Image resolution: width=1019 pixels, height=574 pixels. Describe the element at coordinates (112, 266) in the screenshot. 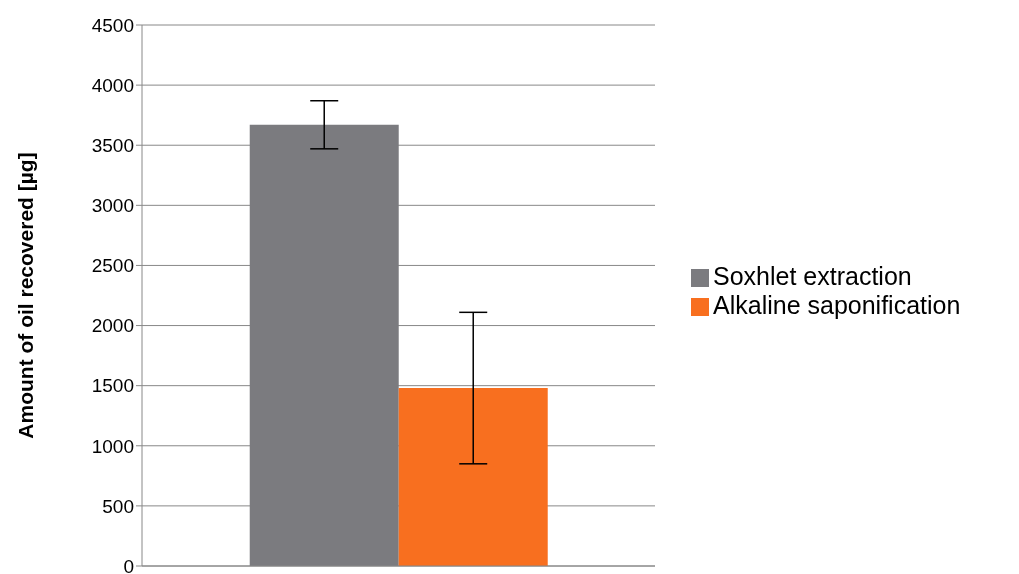

I see `y-tick-label: 2500` at that location.